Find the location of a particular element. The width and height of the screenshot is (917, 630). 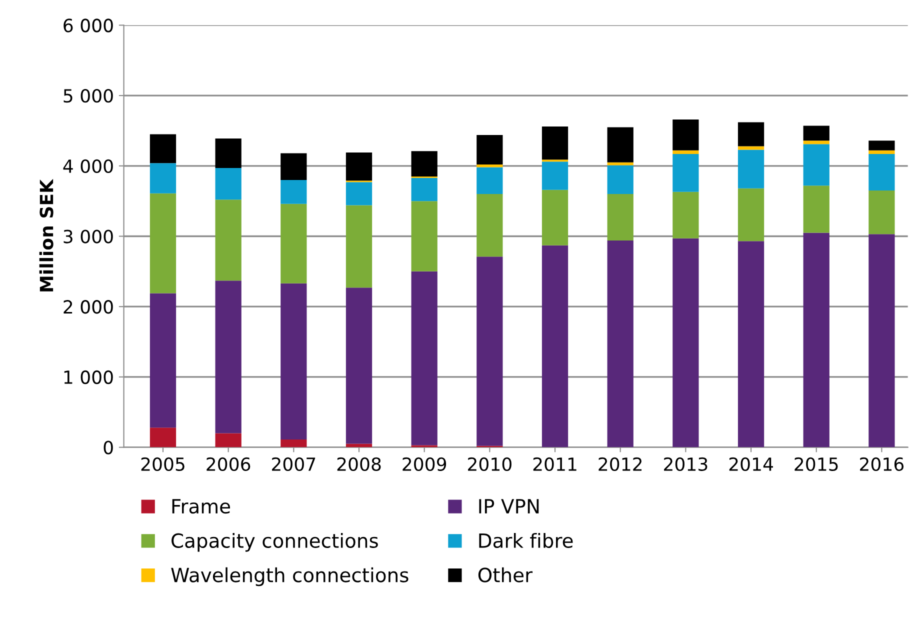

legend-label: Frame is located at coordinates (201, 506).